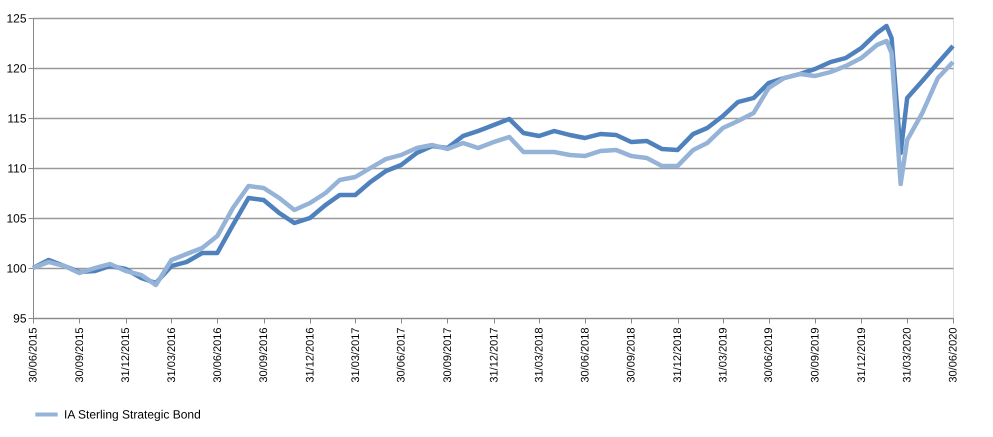 This screenshot has width=993, height=437. Describe the element at coordinates (723, 355) in the screenshot. I see `x-tick-label: 31/03/2019` at that location.